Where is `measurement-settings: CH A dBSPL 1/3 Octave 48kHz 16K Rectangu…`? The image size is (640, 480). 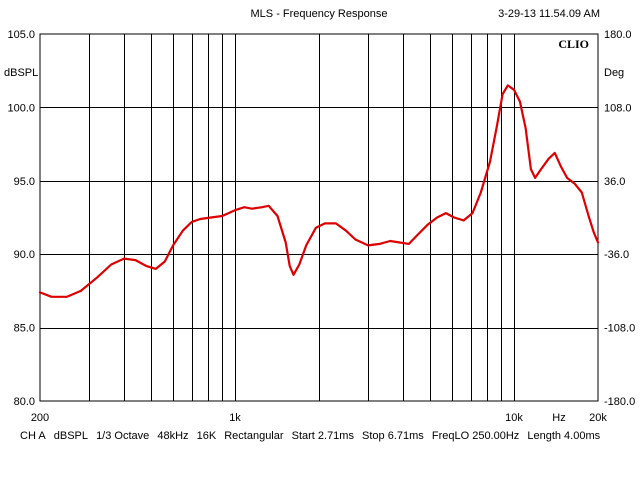
measurement-settings: CH A dBSPL 1/3 Octave 48kHz 16K Rectangu… is located at coordinates (312, 436).